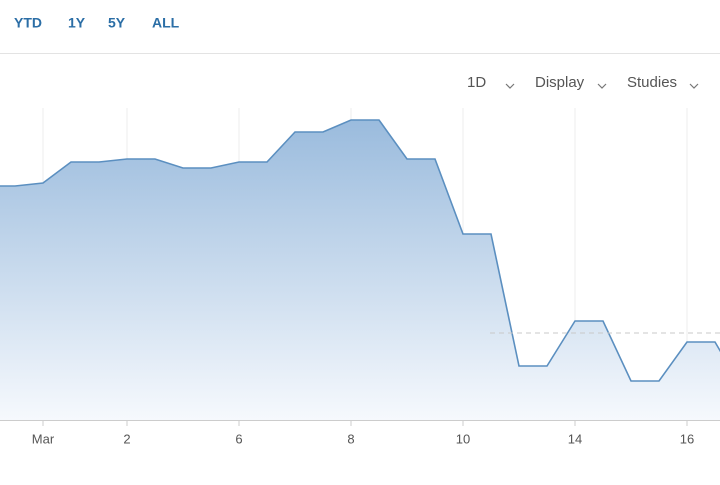 The image size is (720, 485). I want to click on x-tick-label: 14, so click(575, 438).